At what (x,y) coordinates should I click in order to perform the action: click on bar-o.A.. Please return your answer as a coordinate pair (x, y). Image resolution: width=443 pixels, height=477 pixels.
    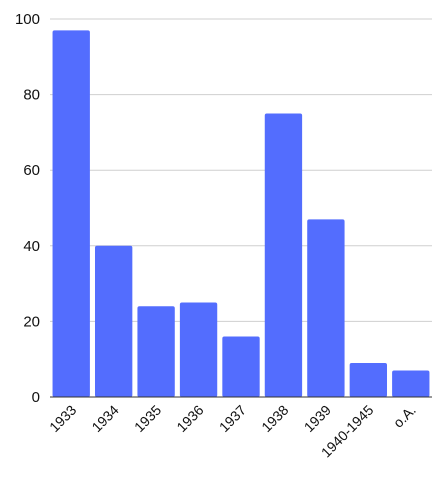
    Looking at the image, I should click on (411, 383).